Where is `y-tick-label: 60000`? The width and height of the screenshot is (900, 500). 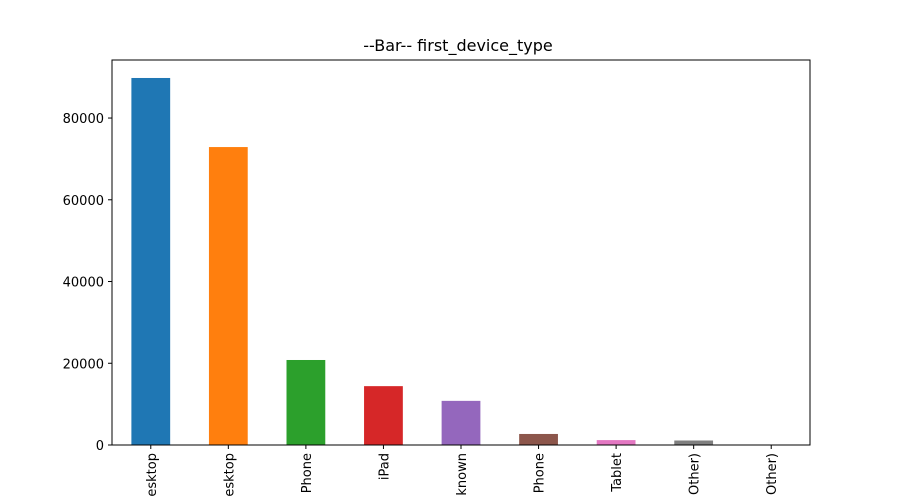 y-tick-label: 60000 is located at coordinates (83, 201).